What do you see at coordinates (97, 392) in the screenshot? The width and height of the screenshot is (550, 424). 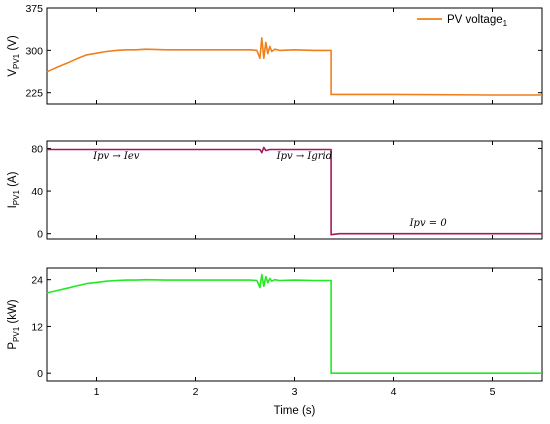 I see `x-tick-label: 1` at bounding box center [97, 392].